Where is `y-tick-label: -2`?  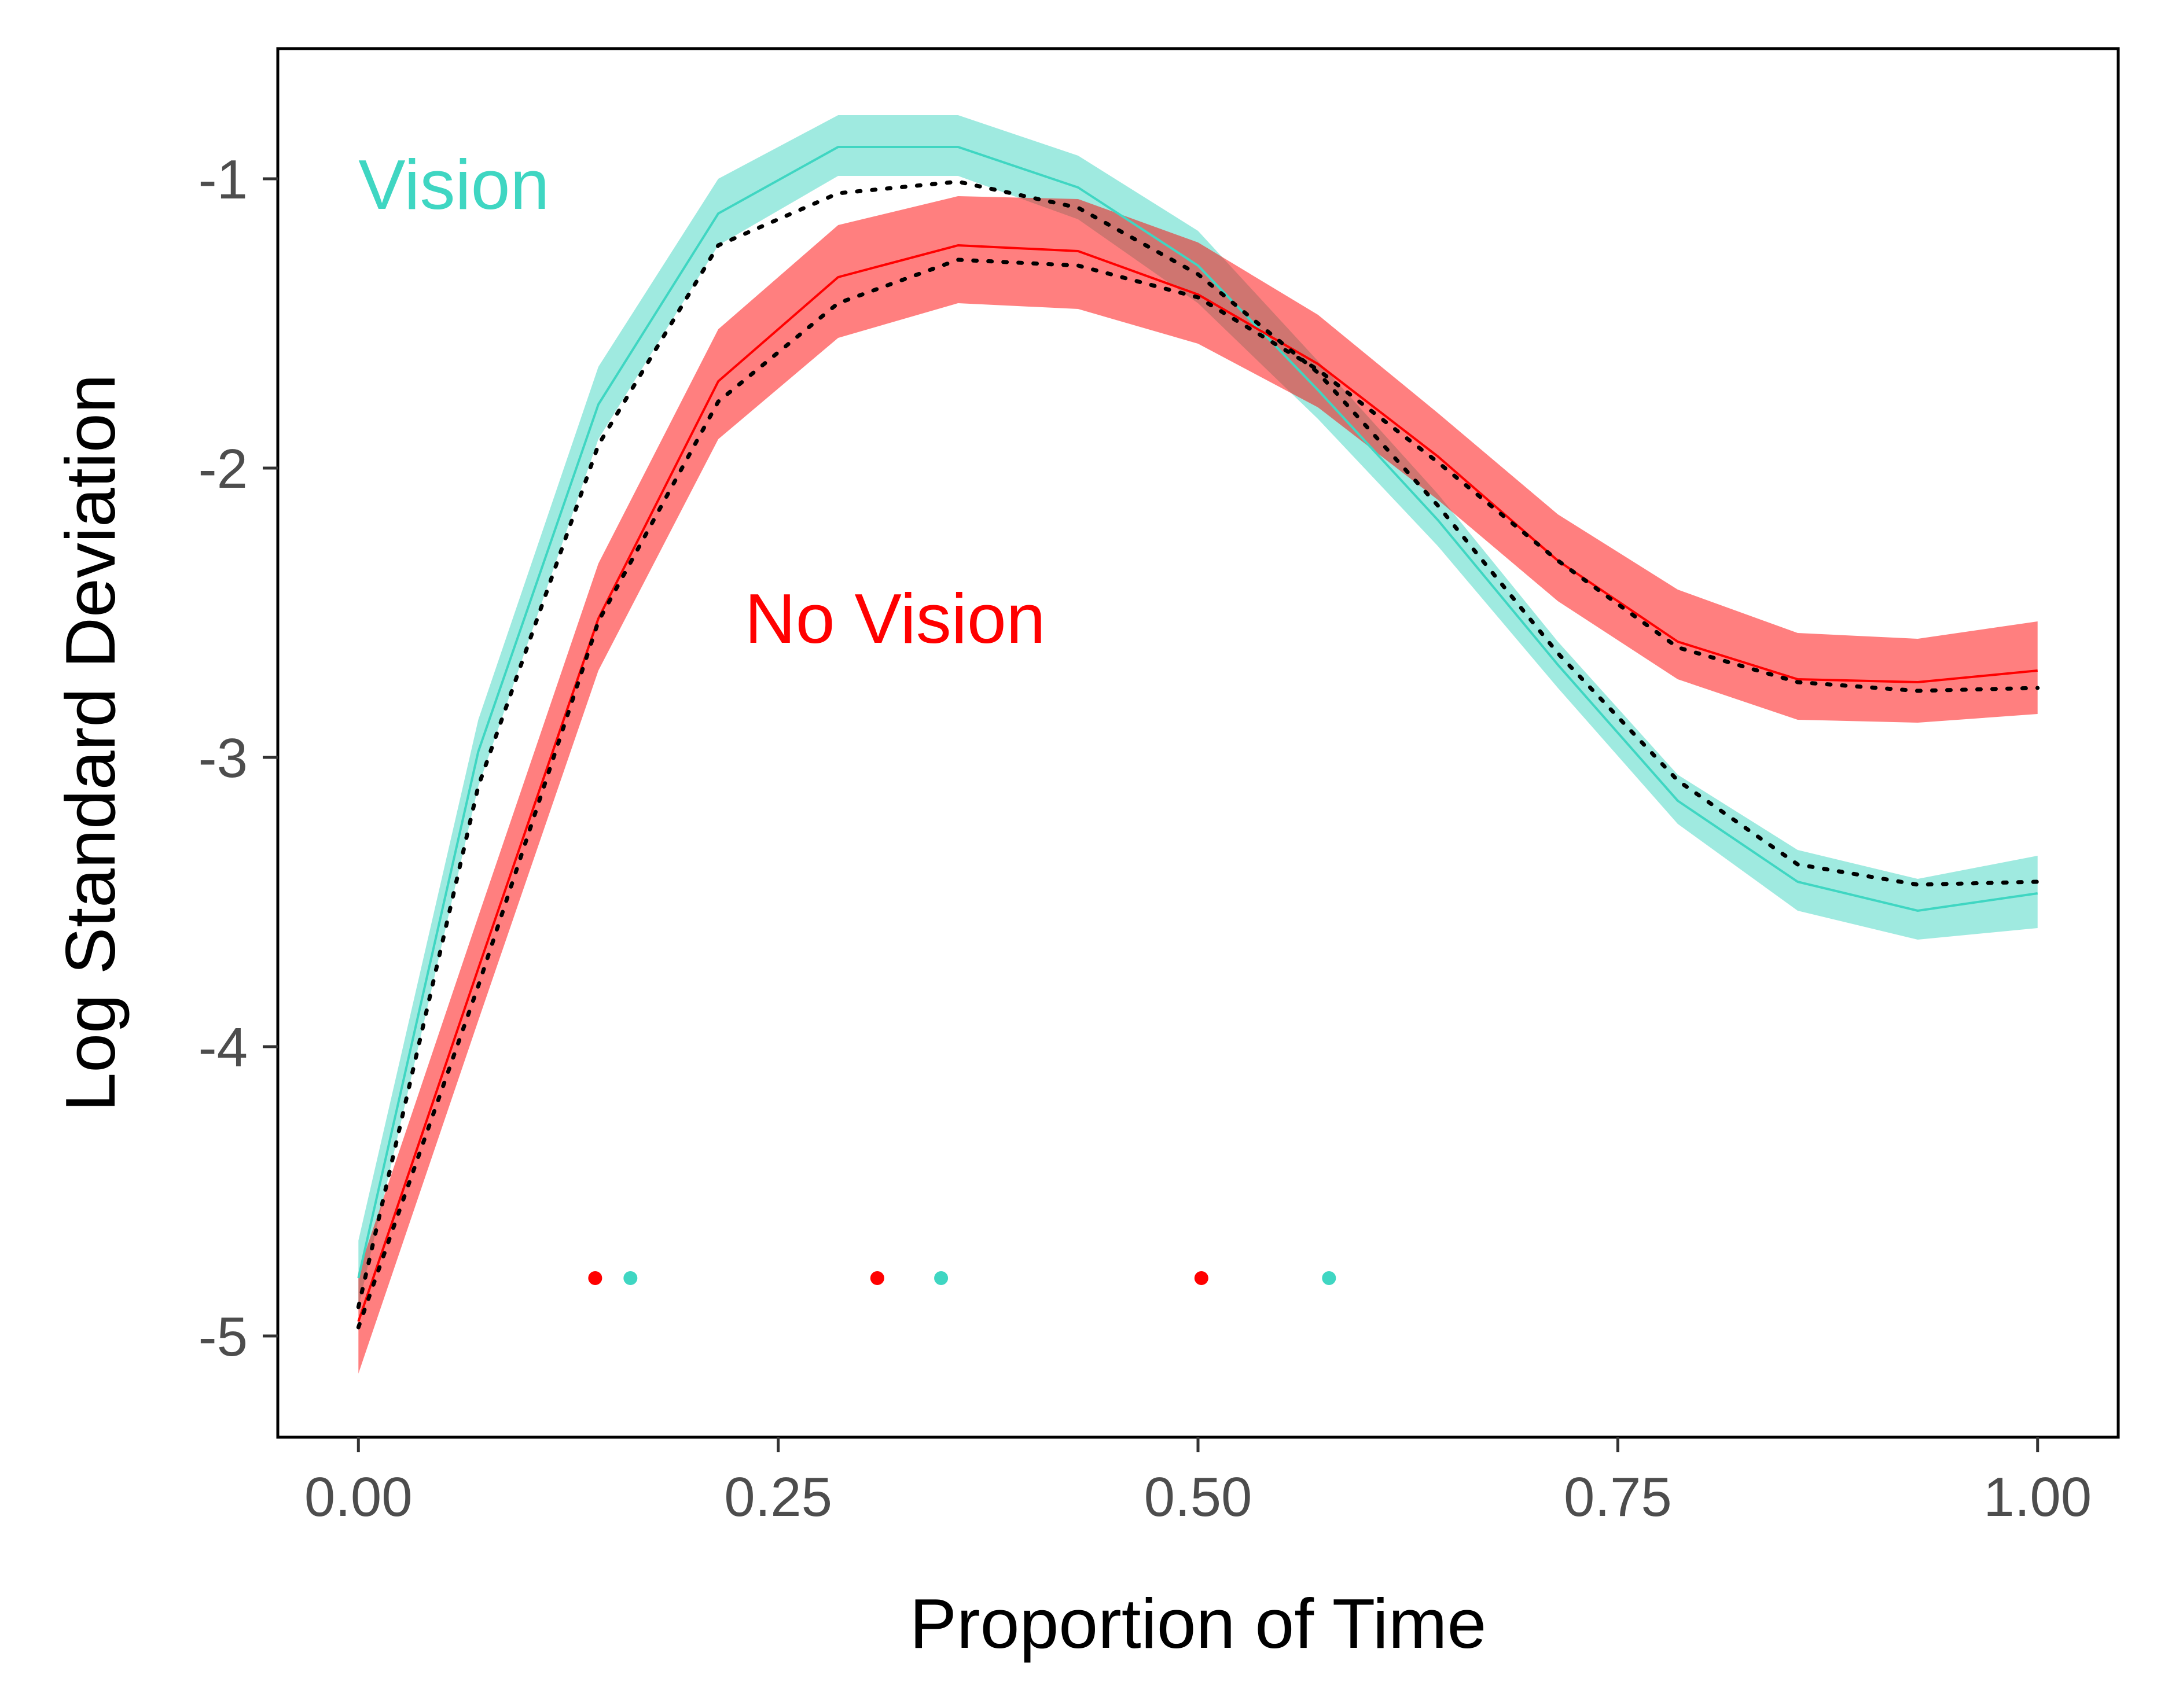
y-tick-label: -2 is located at coordinates (223, 469).